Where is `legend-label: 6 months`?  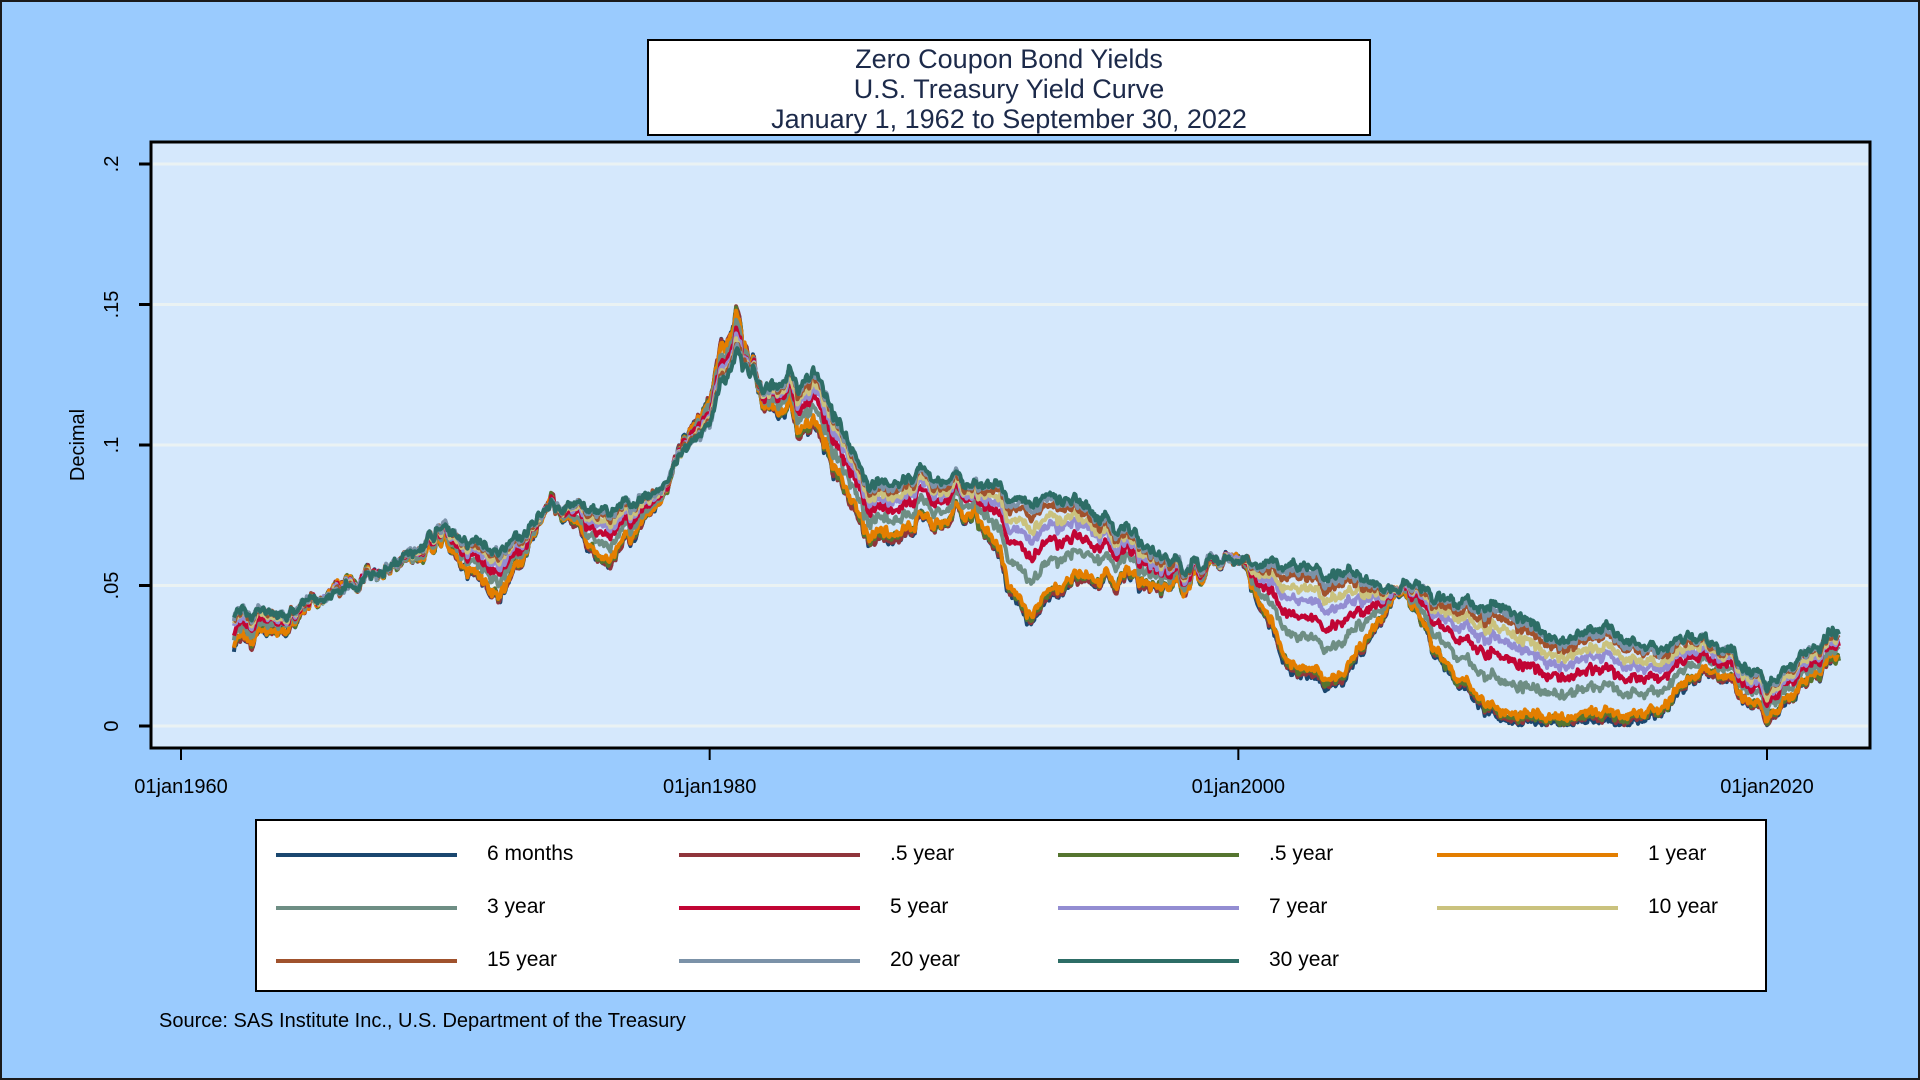 legend-label: 6 months is located at coordinates (530, 853).